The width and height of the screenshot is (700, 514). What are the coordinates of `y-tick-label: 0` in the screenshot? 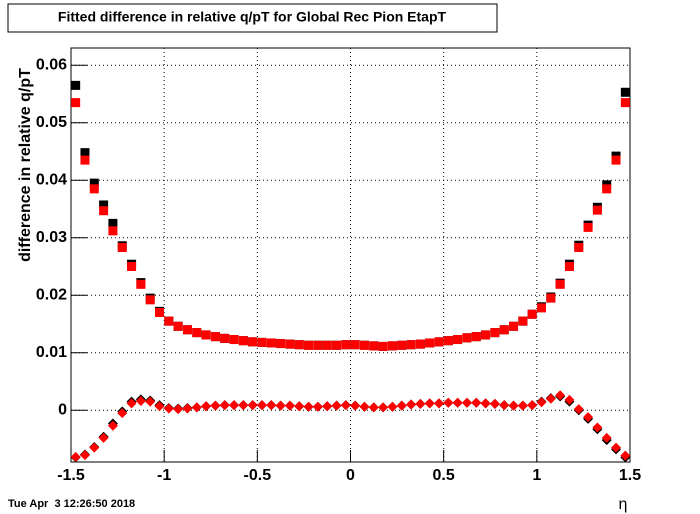 It's located at (62, 409).